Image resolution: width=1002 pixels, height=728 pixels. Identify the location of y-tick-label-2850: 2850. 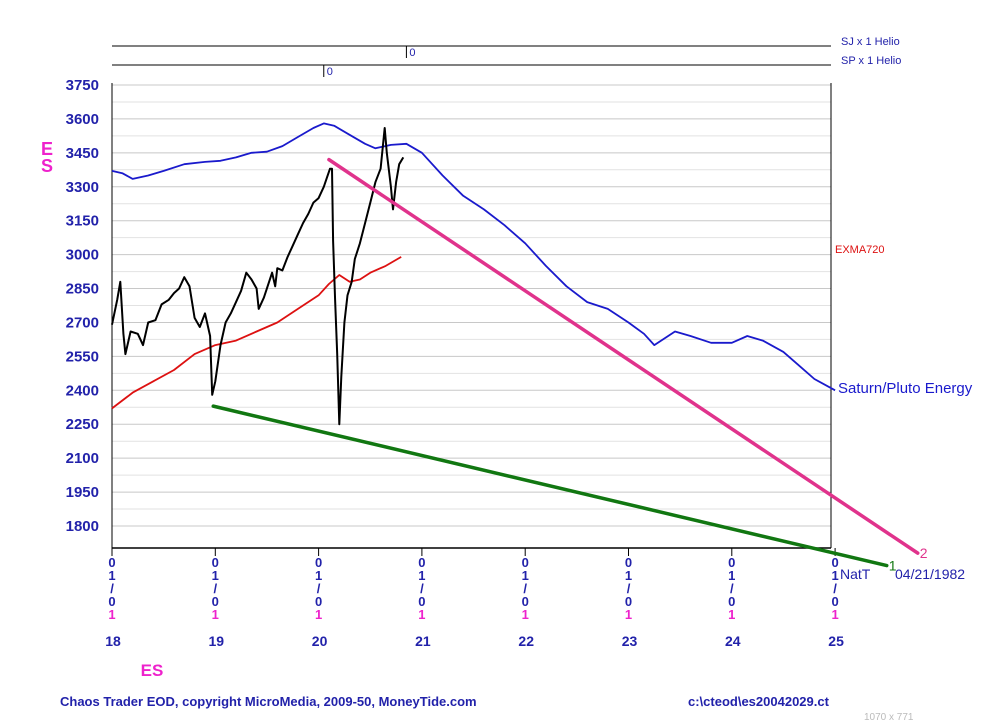
(82, 289).